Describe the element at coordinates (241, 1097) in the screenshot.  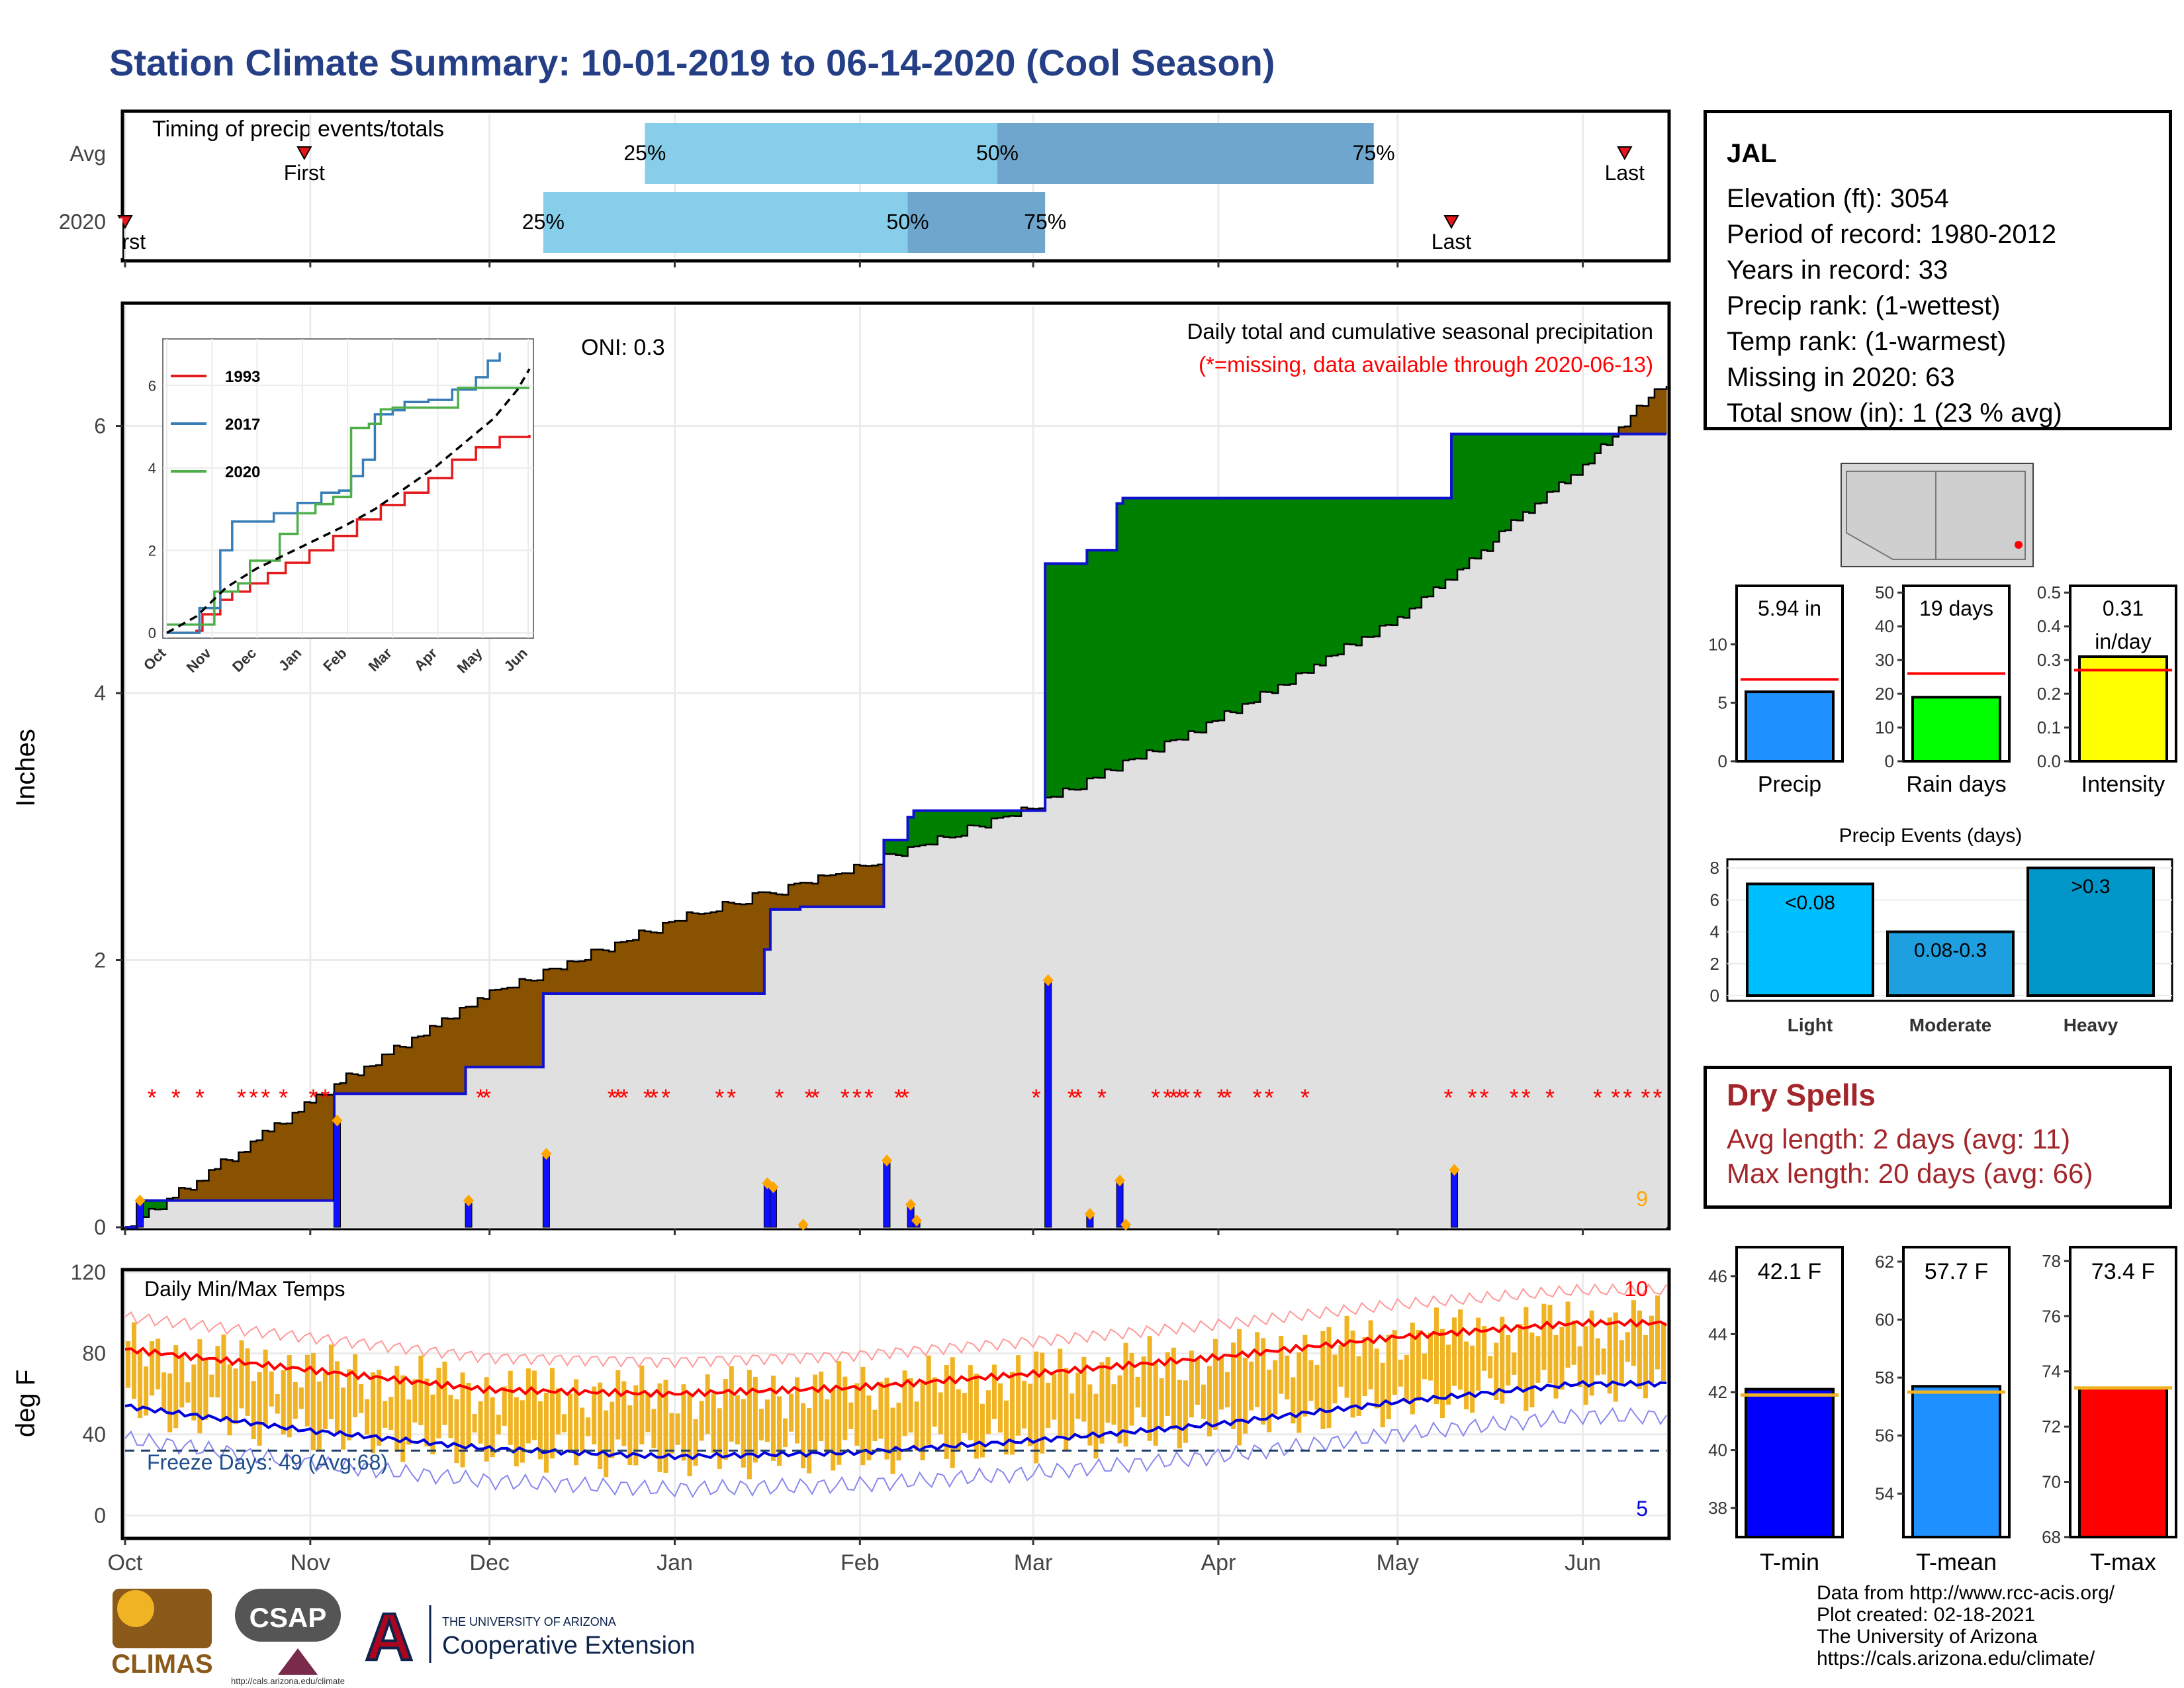
I see `missing-marker-3: *` at that location.